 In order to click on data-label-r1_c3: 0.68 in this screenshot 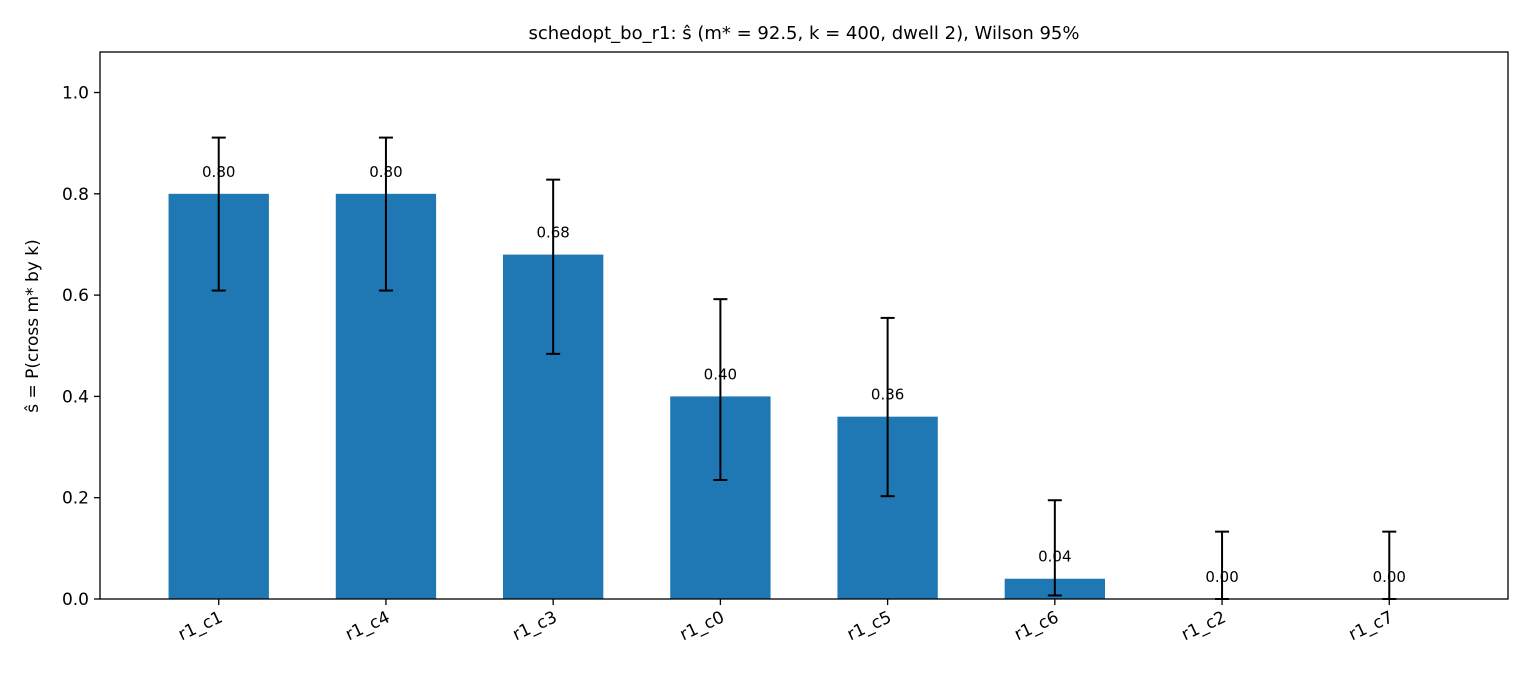, I will do `click(552, 233)`.